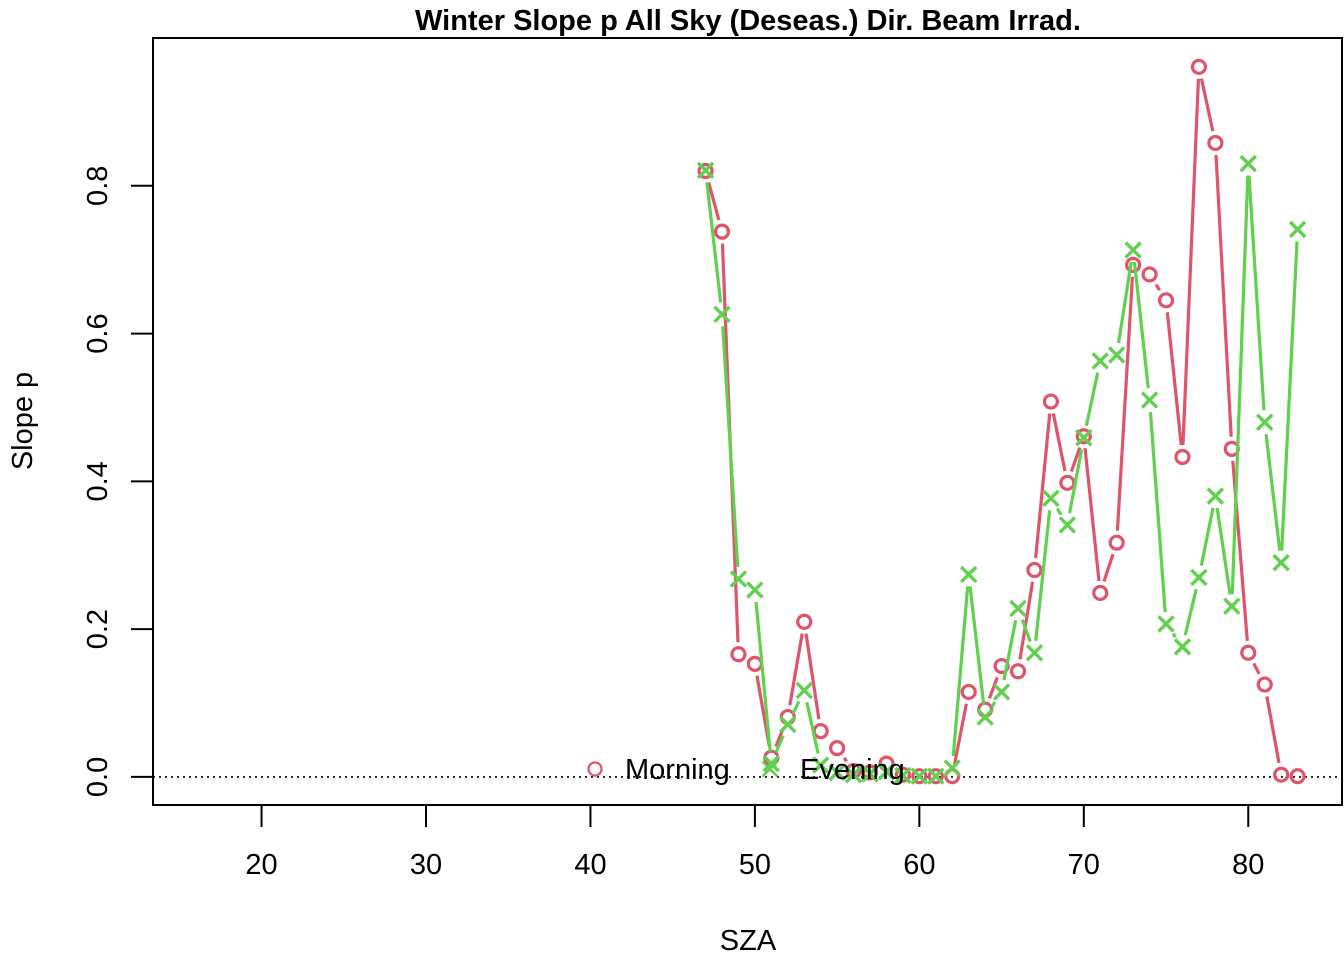 This screenshot has height=960, width=1344. What do you see at coordinates (426, 865) in the screenshot?
I see `x-tick-label: 30` at bounding box center [426, 865].